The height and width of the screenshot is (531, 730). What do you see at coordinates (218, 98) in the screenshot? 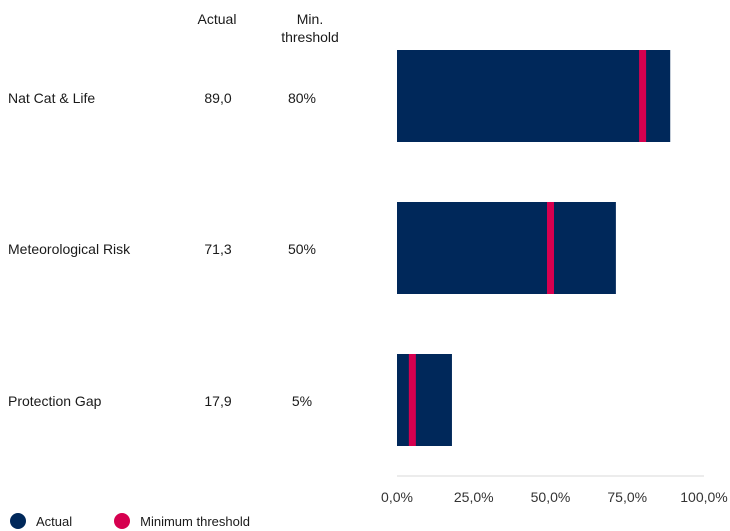
I see `row-actual-nat-cat-life: 89,0` at bounding box center [218, 98].